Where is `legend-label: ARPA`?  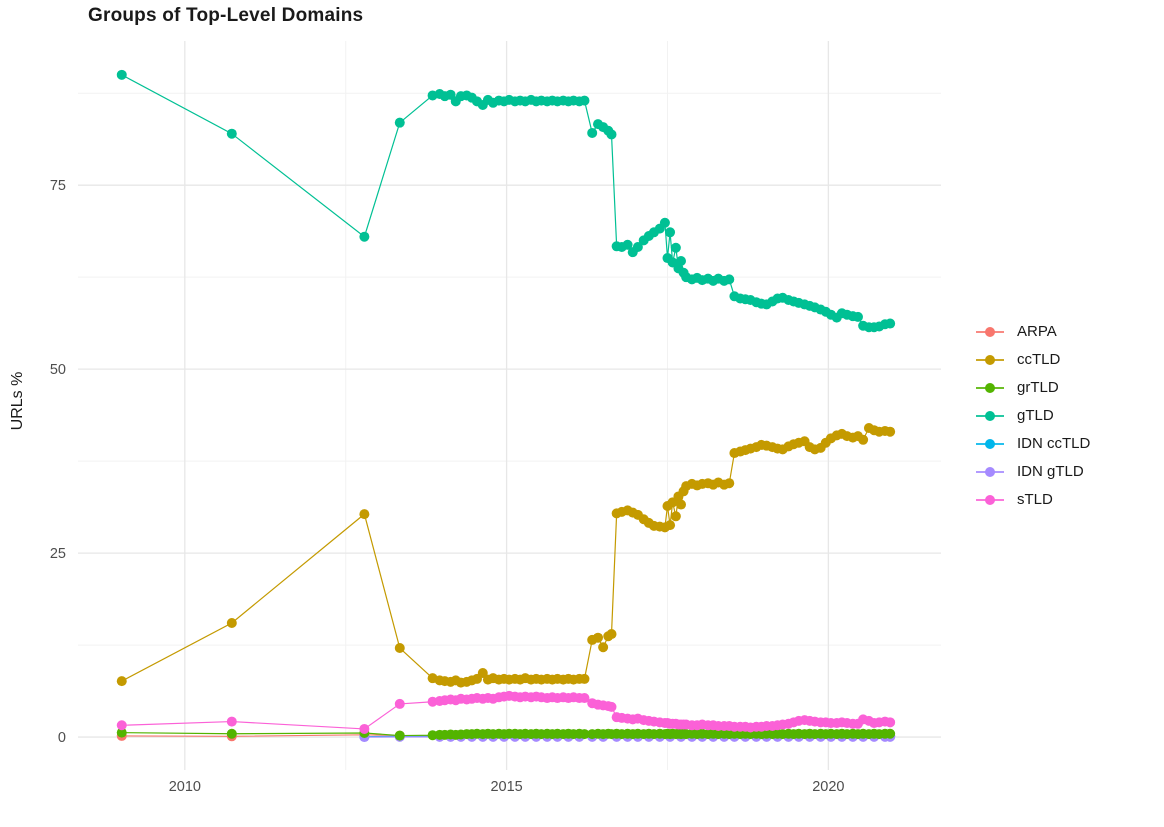 legend-label: ARPA is located at coordinates (1037, 331).